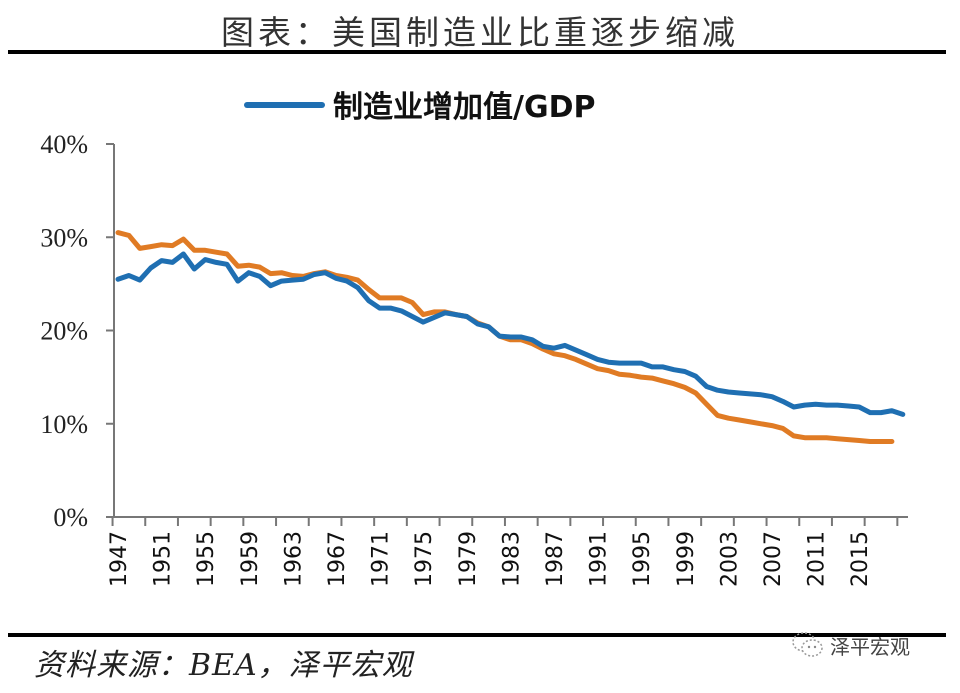  I want to click on x-tick-label: 2007, so click(773, 559).